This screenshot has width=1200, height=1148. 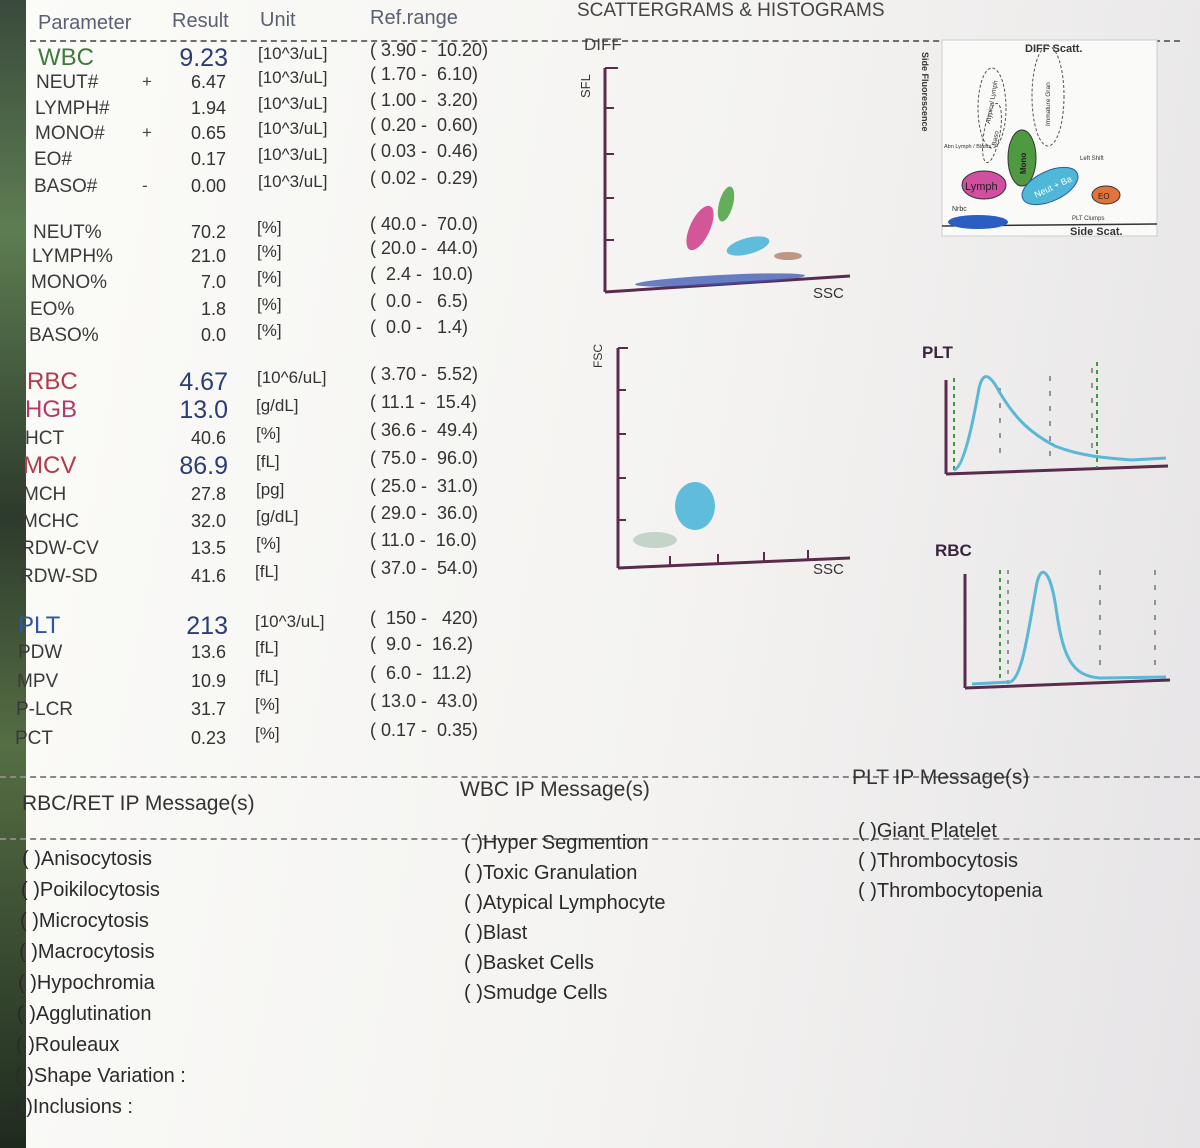 I want to click on param-result: 9.23, so click(x=203, y=58).